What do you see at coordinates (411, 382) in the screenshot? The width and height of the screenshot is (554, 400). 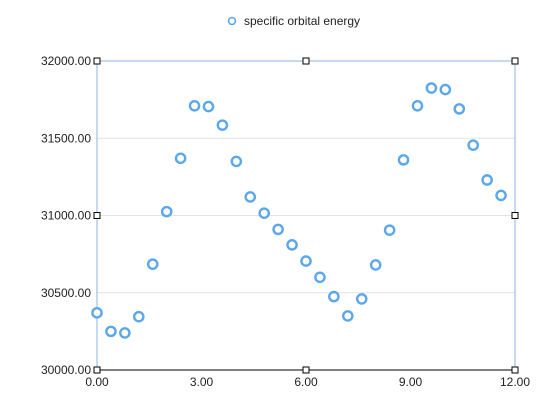 I see `x-tick-label: 9.00` at bounding box center [411, 382].